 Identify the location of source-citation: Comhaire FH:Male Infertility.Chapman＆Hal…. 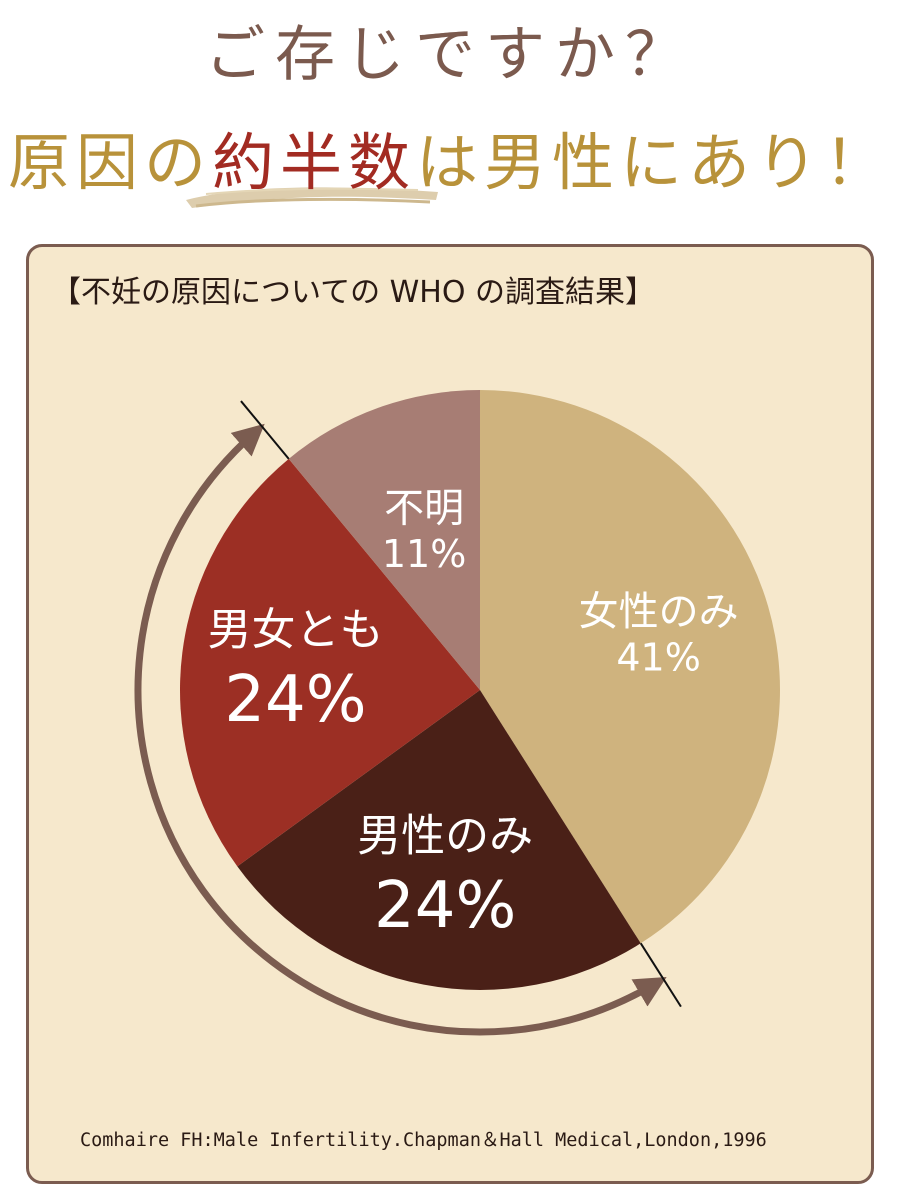
(423, 1140).